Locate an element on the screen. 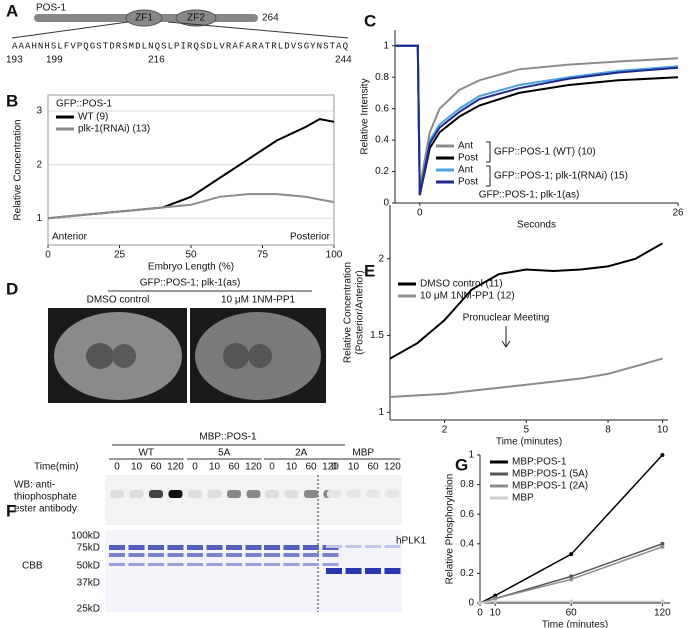 The image size is (688, 628). gel-title: MBP::POS-1 is located at coordinates (228, 437).